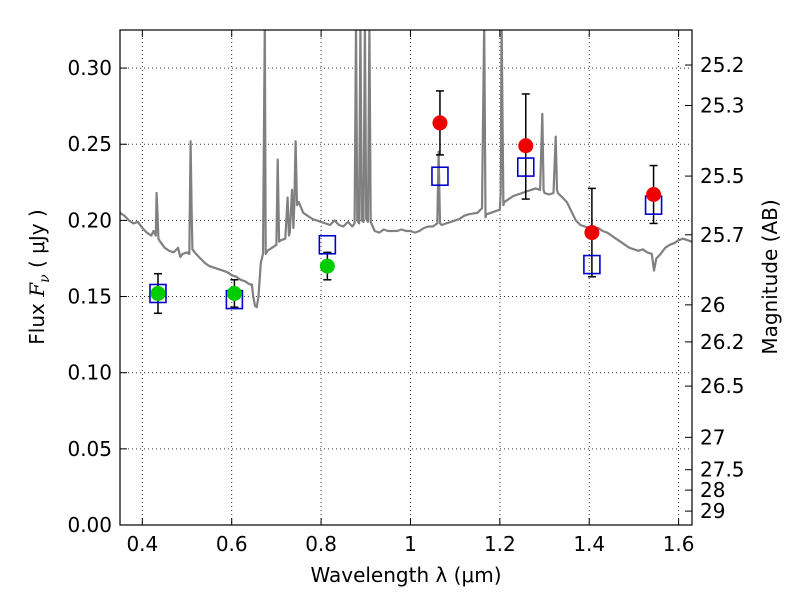 This screenshot has width=800, height=600. What do you see at coordinates (89, 68) in the screenshot?
I see `y-tick-label: 0.30` at bounding box center [89, 68].